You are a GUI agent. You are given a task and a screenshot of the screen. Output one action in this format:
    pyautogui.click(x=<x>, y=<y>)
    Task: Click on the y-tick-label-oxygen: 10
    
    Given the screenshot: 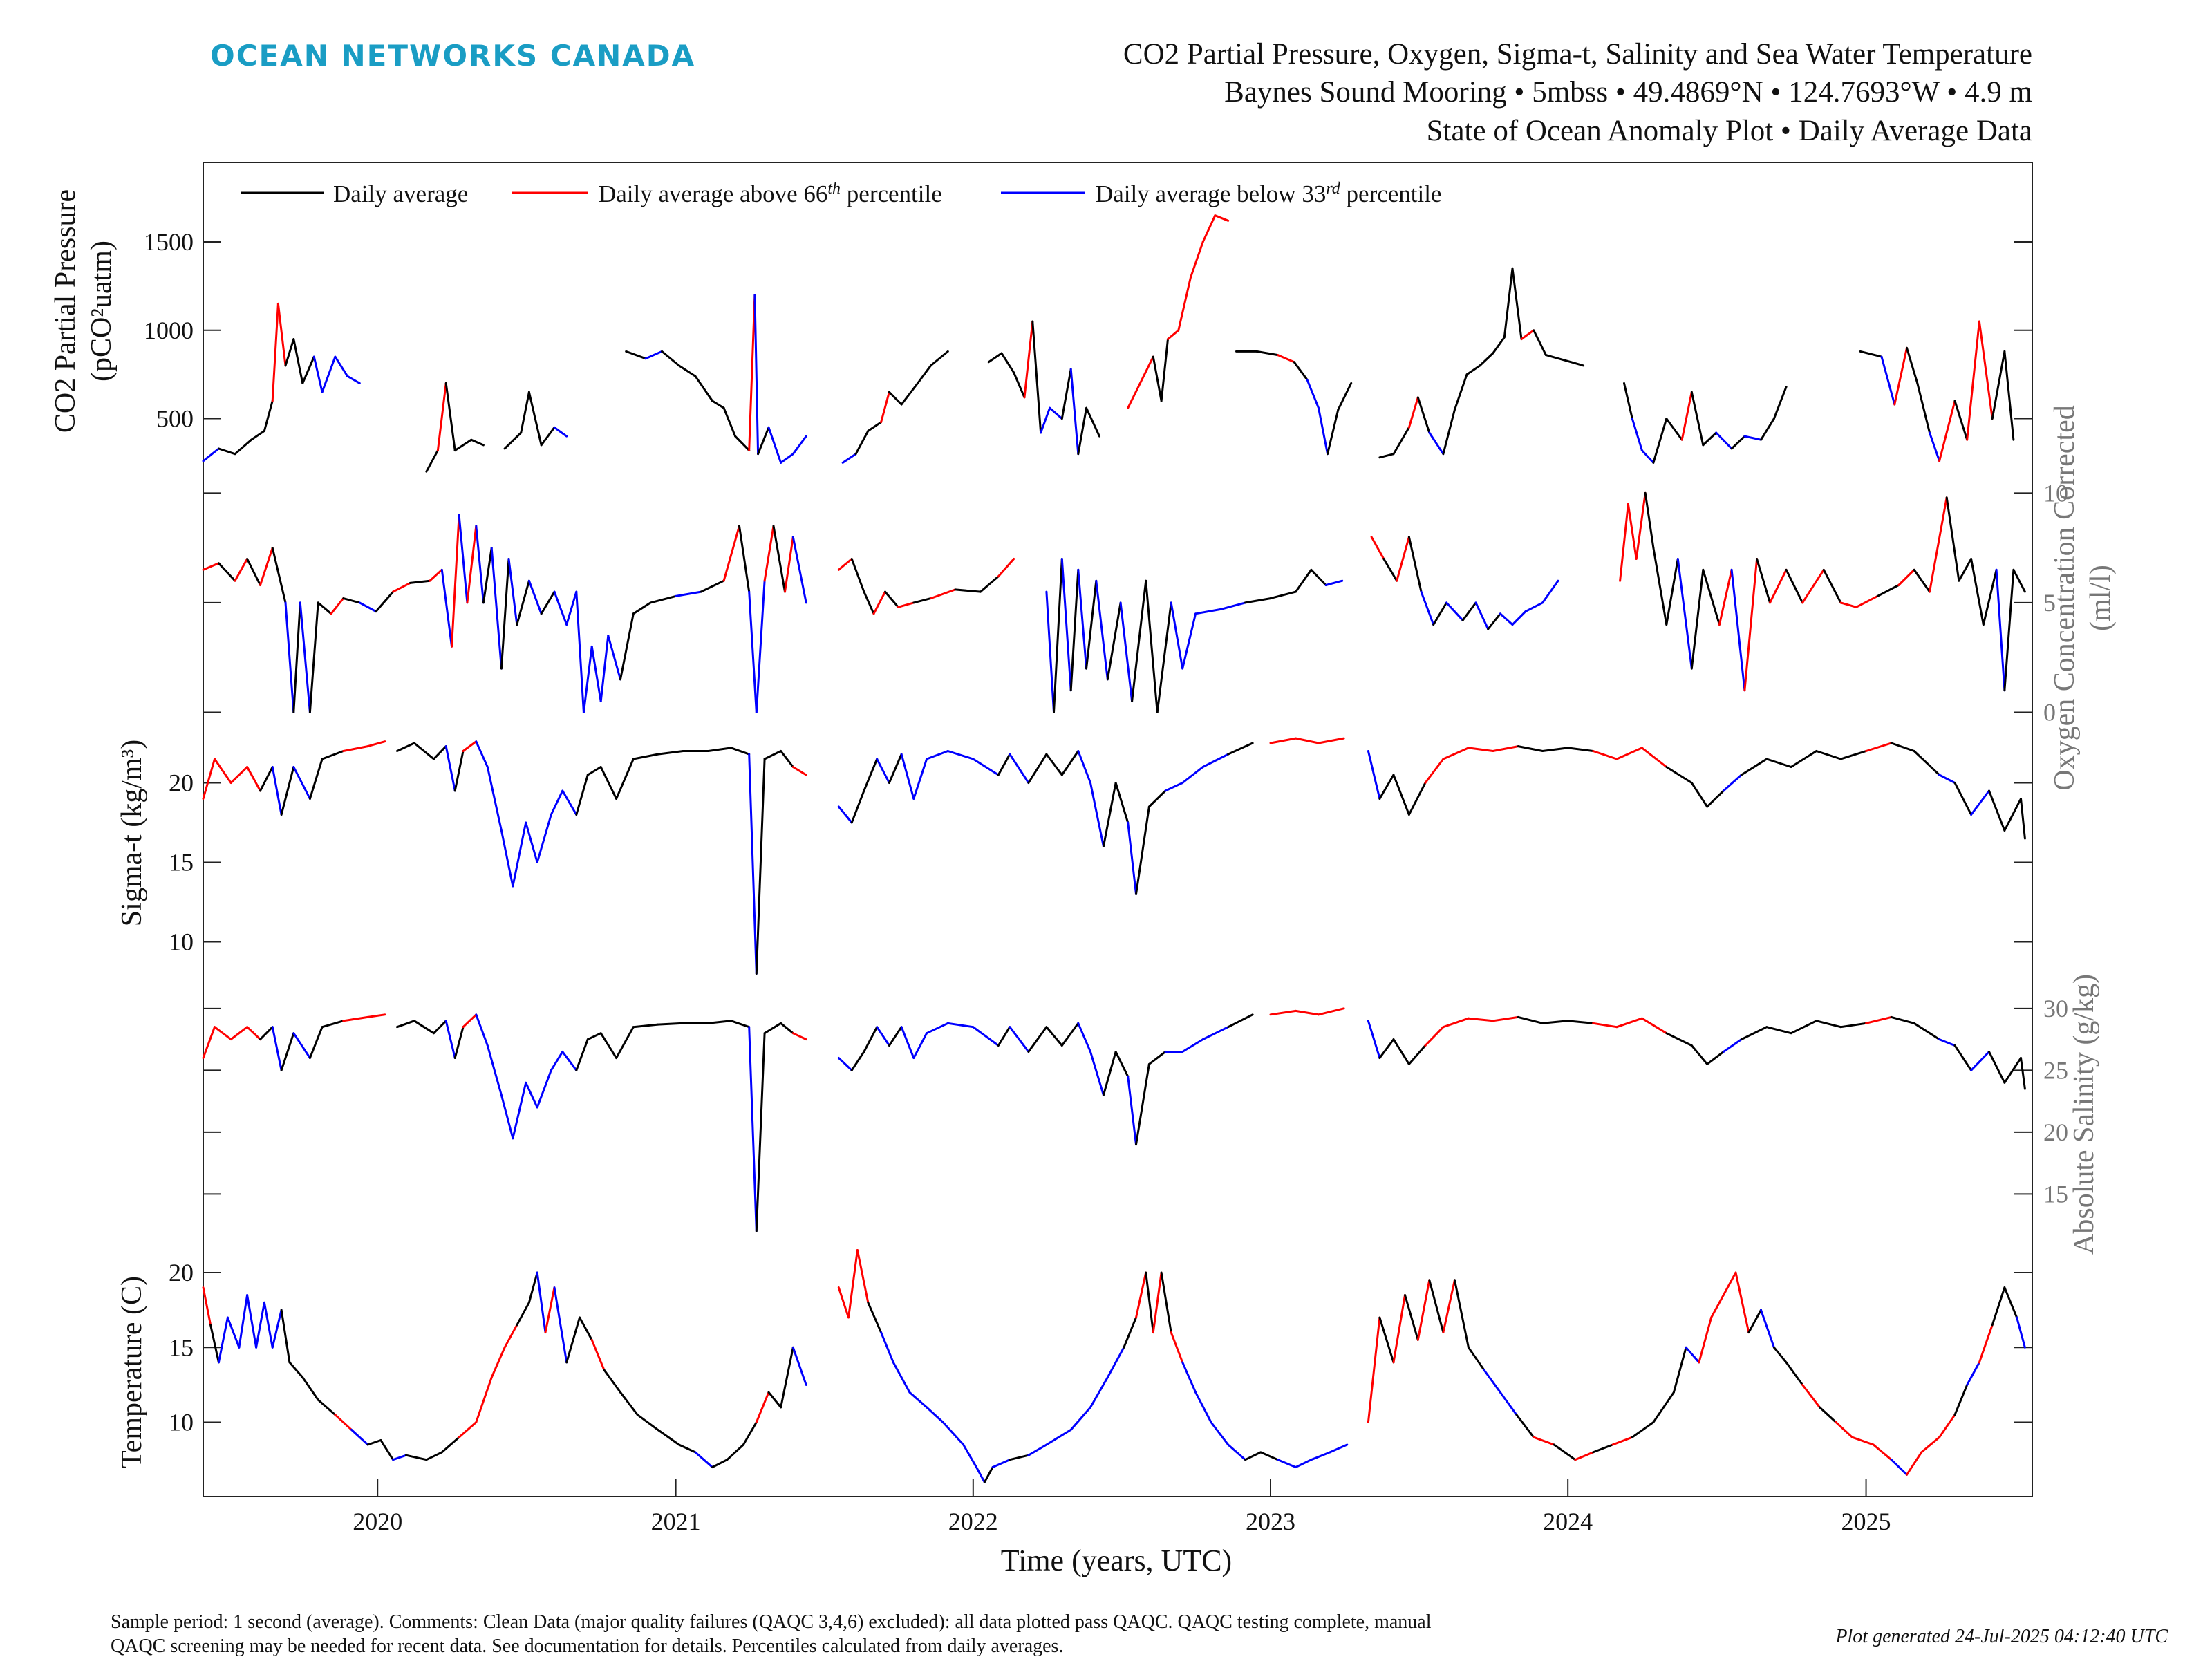 What is the action you would take?
    pyautogui.click(x=2055, y=493)
    